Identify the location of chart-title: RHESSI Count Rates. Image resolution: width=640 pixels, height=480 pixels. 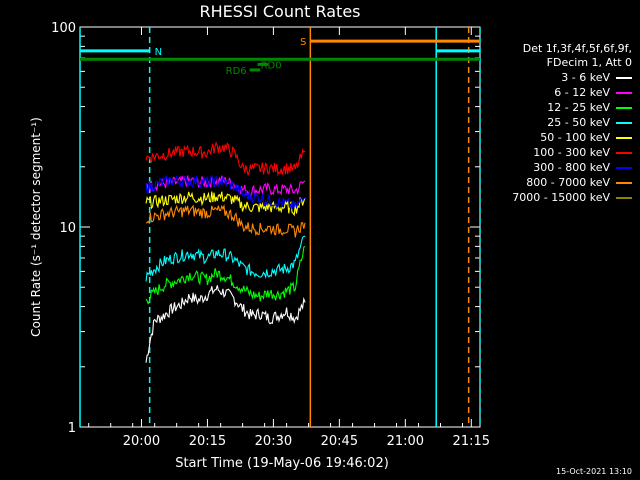
(280, 11).